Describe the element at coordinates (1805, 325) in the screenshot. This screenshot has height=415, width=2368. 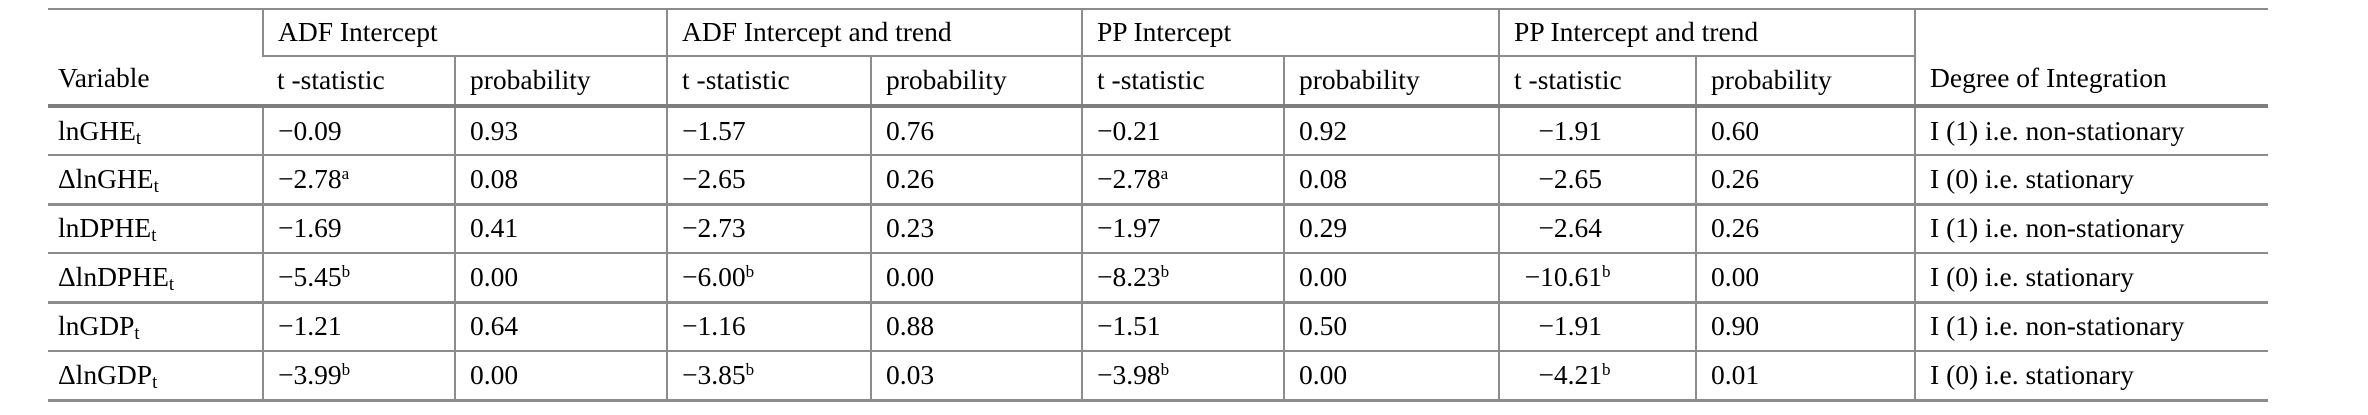
I see `probability-cell: 0.90` at that location.